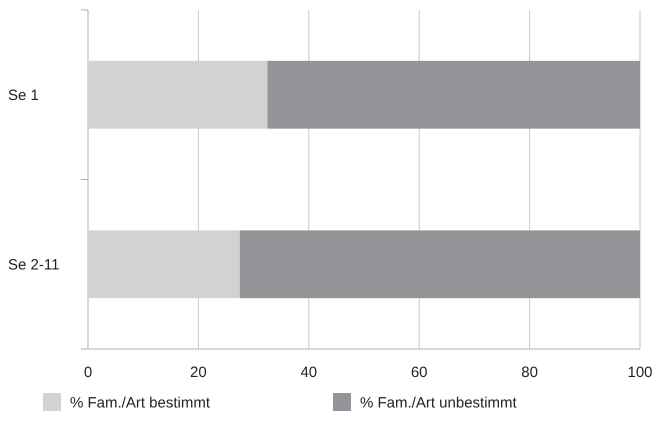  What do you see at coordinates (34, 265) in the screenshot?
I see `y-tick-label: Se 2-11` at bounding box center [34, 265].